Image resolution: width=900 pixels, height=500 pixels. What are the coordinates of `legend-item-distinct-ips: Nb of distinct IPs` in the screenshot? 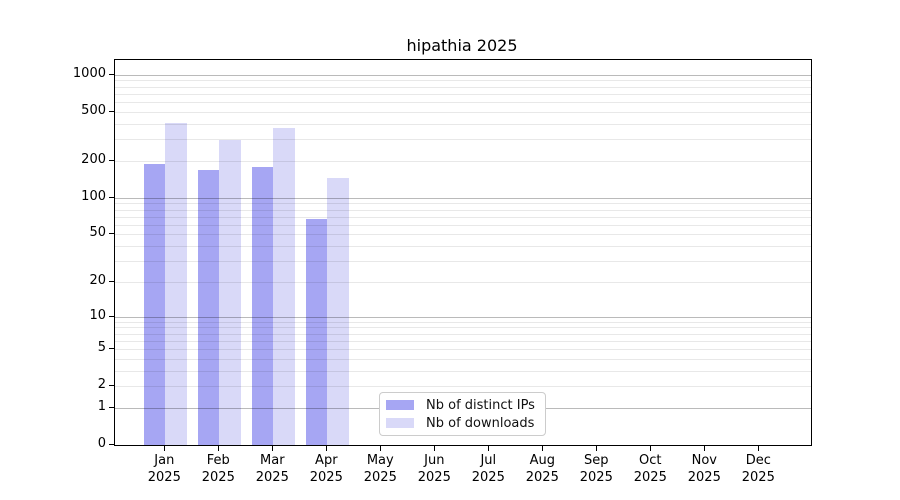 It's located at (461, 405).